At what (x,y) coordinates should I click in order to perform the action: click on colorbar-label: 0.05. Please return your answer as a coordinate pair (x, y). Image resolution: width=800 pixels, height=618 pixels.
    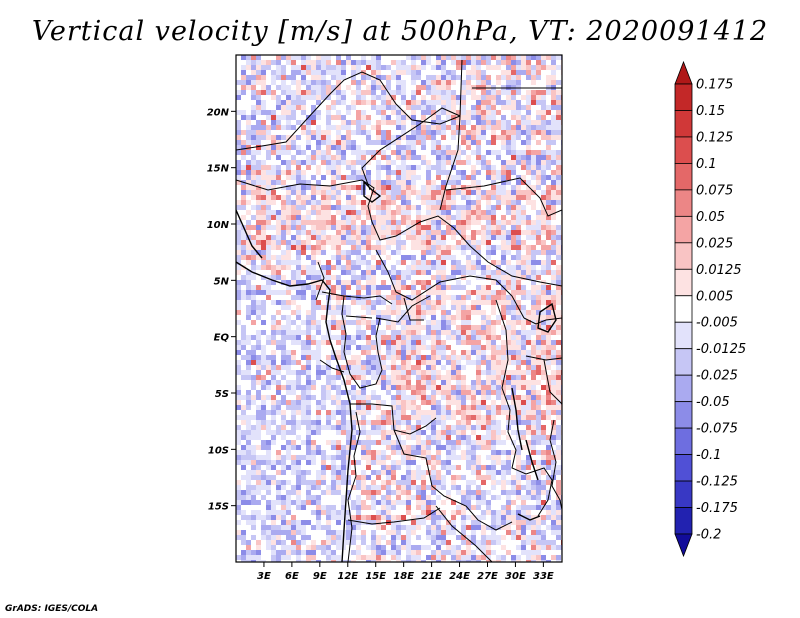
    Looking at the image, I should click on (710, 217).